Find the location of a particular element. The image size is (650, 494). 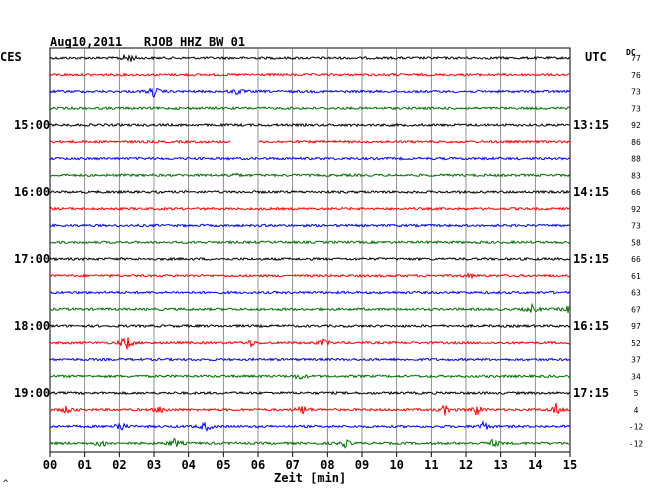

dc-value-row-12: 66 is located at coordinates (636, 259).